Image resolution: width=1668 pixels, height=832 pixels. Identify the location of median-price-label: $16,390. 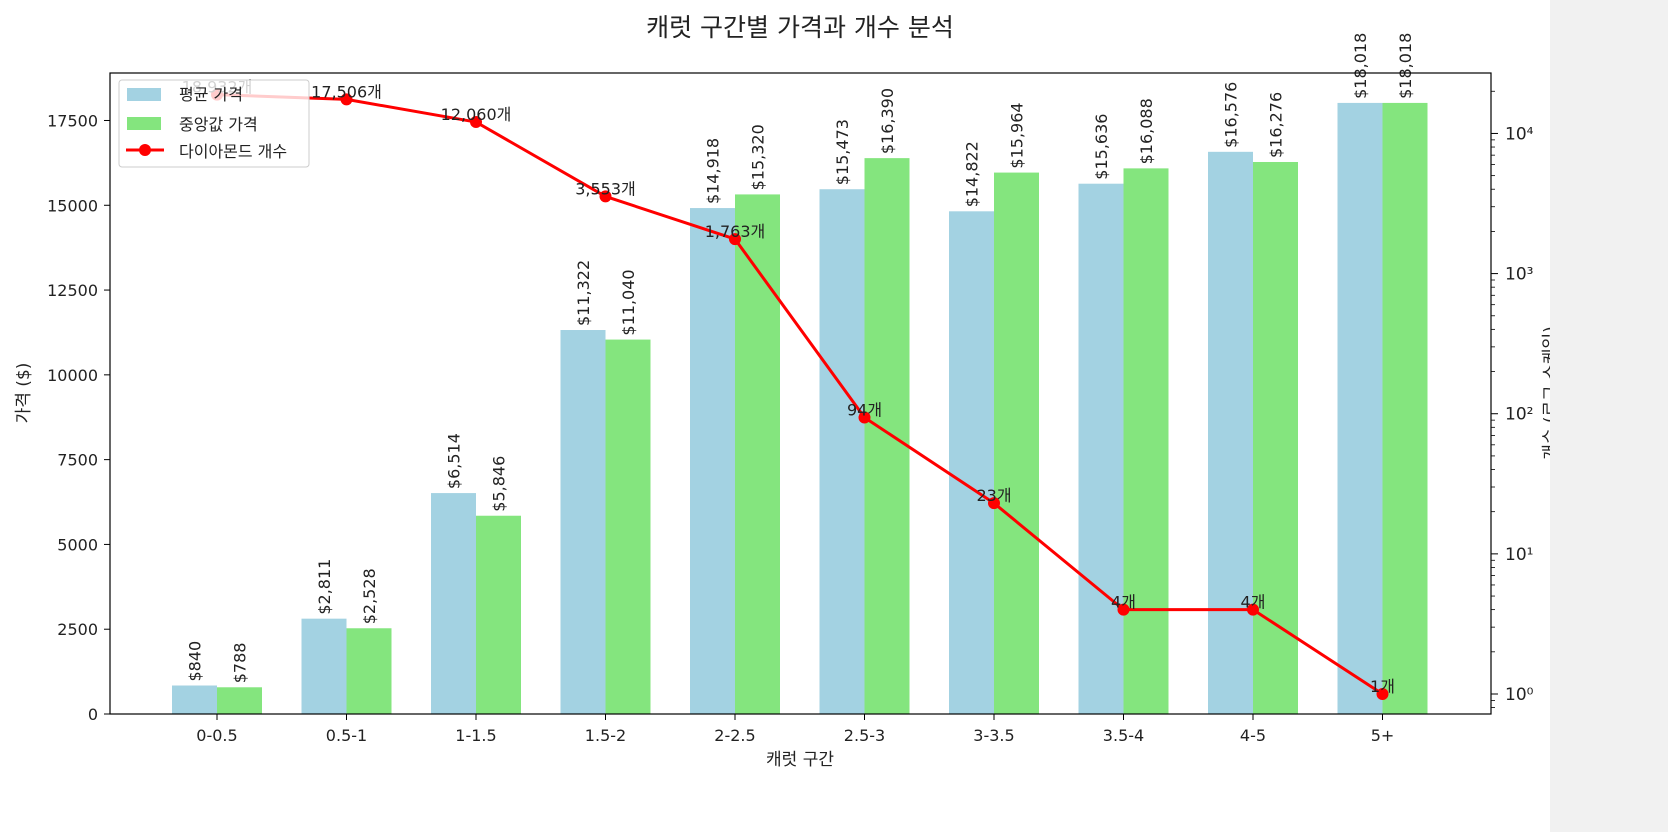
(887, 121).